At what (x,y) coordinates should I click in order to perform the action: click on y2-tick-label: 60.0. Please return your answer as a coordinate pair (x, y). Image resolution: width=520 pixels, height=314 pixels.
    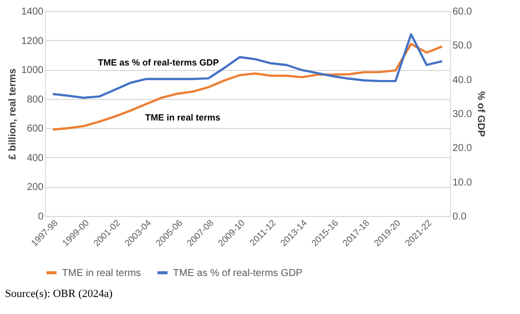
    Looking at the image, I should click on (462, 12).